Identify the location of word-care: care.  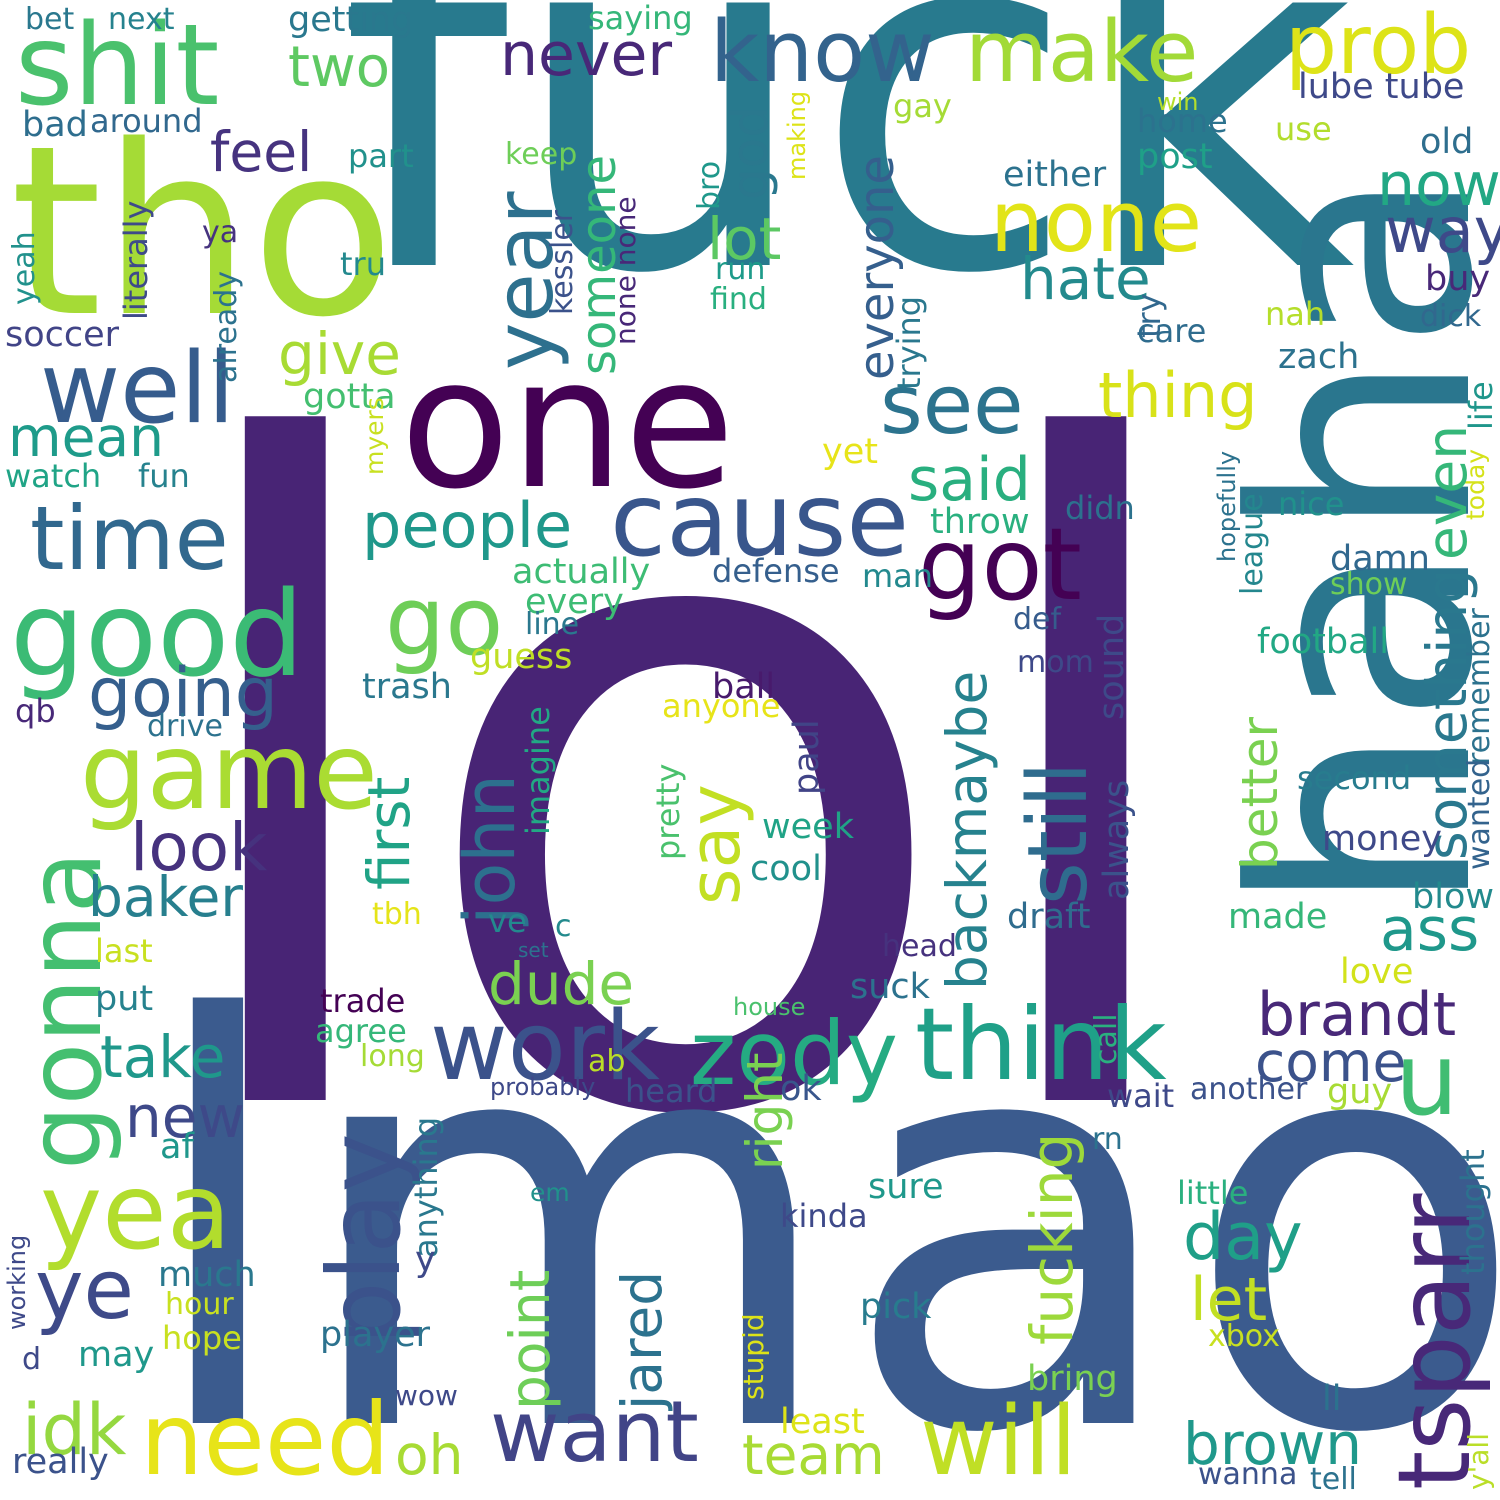
(1172, 331).